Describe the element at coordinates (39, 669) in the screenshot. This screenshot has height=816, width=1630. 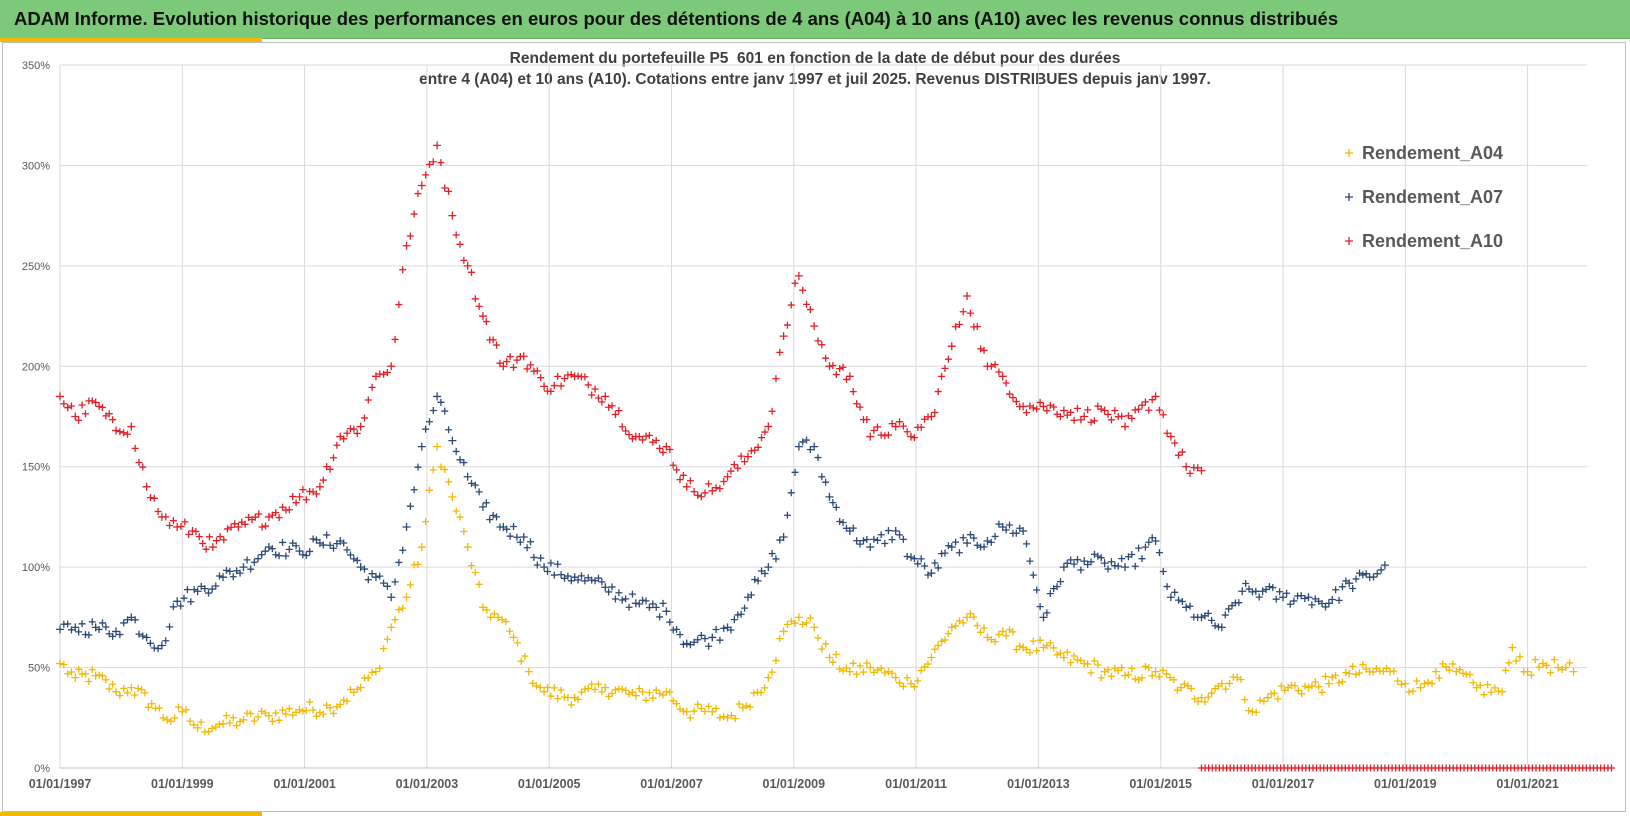
I see `y-tick-label: 50%` at that location.